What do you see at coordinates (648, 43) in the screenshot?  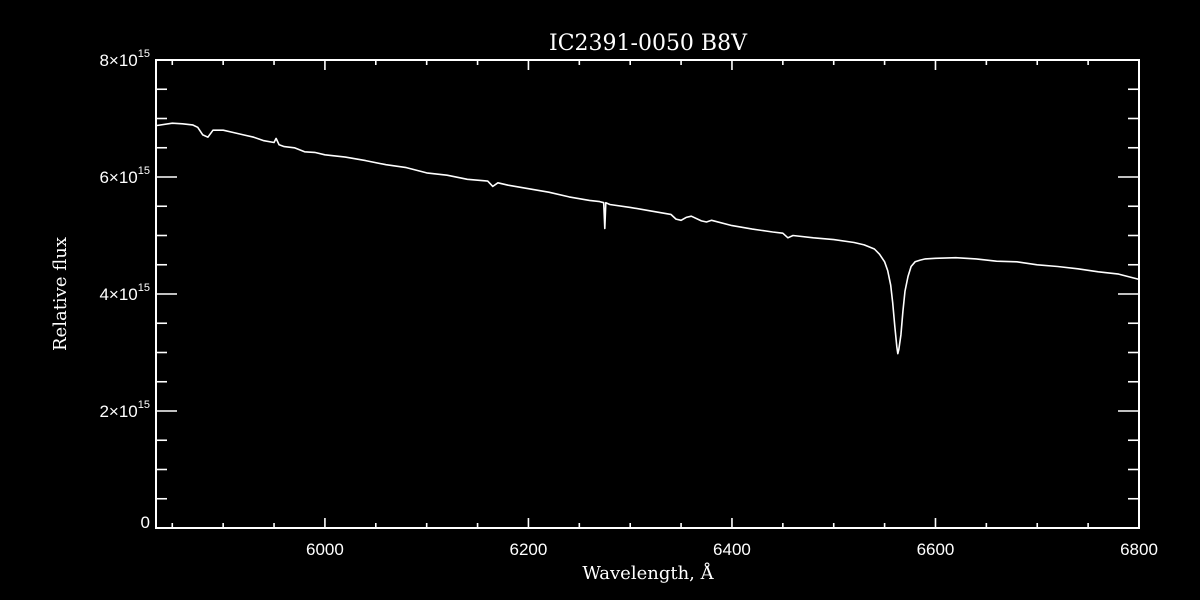 I see `chart-title: IC2391-0050 B8V` at bounding box center [648, 43].